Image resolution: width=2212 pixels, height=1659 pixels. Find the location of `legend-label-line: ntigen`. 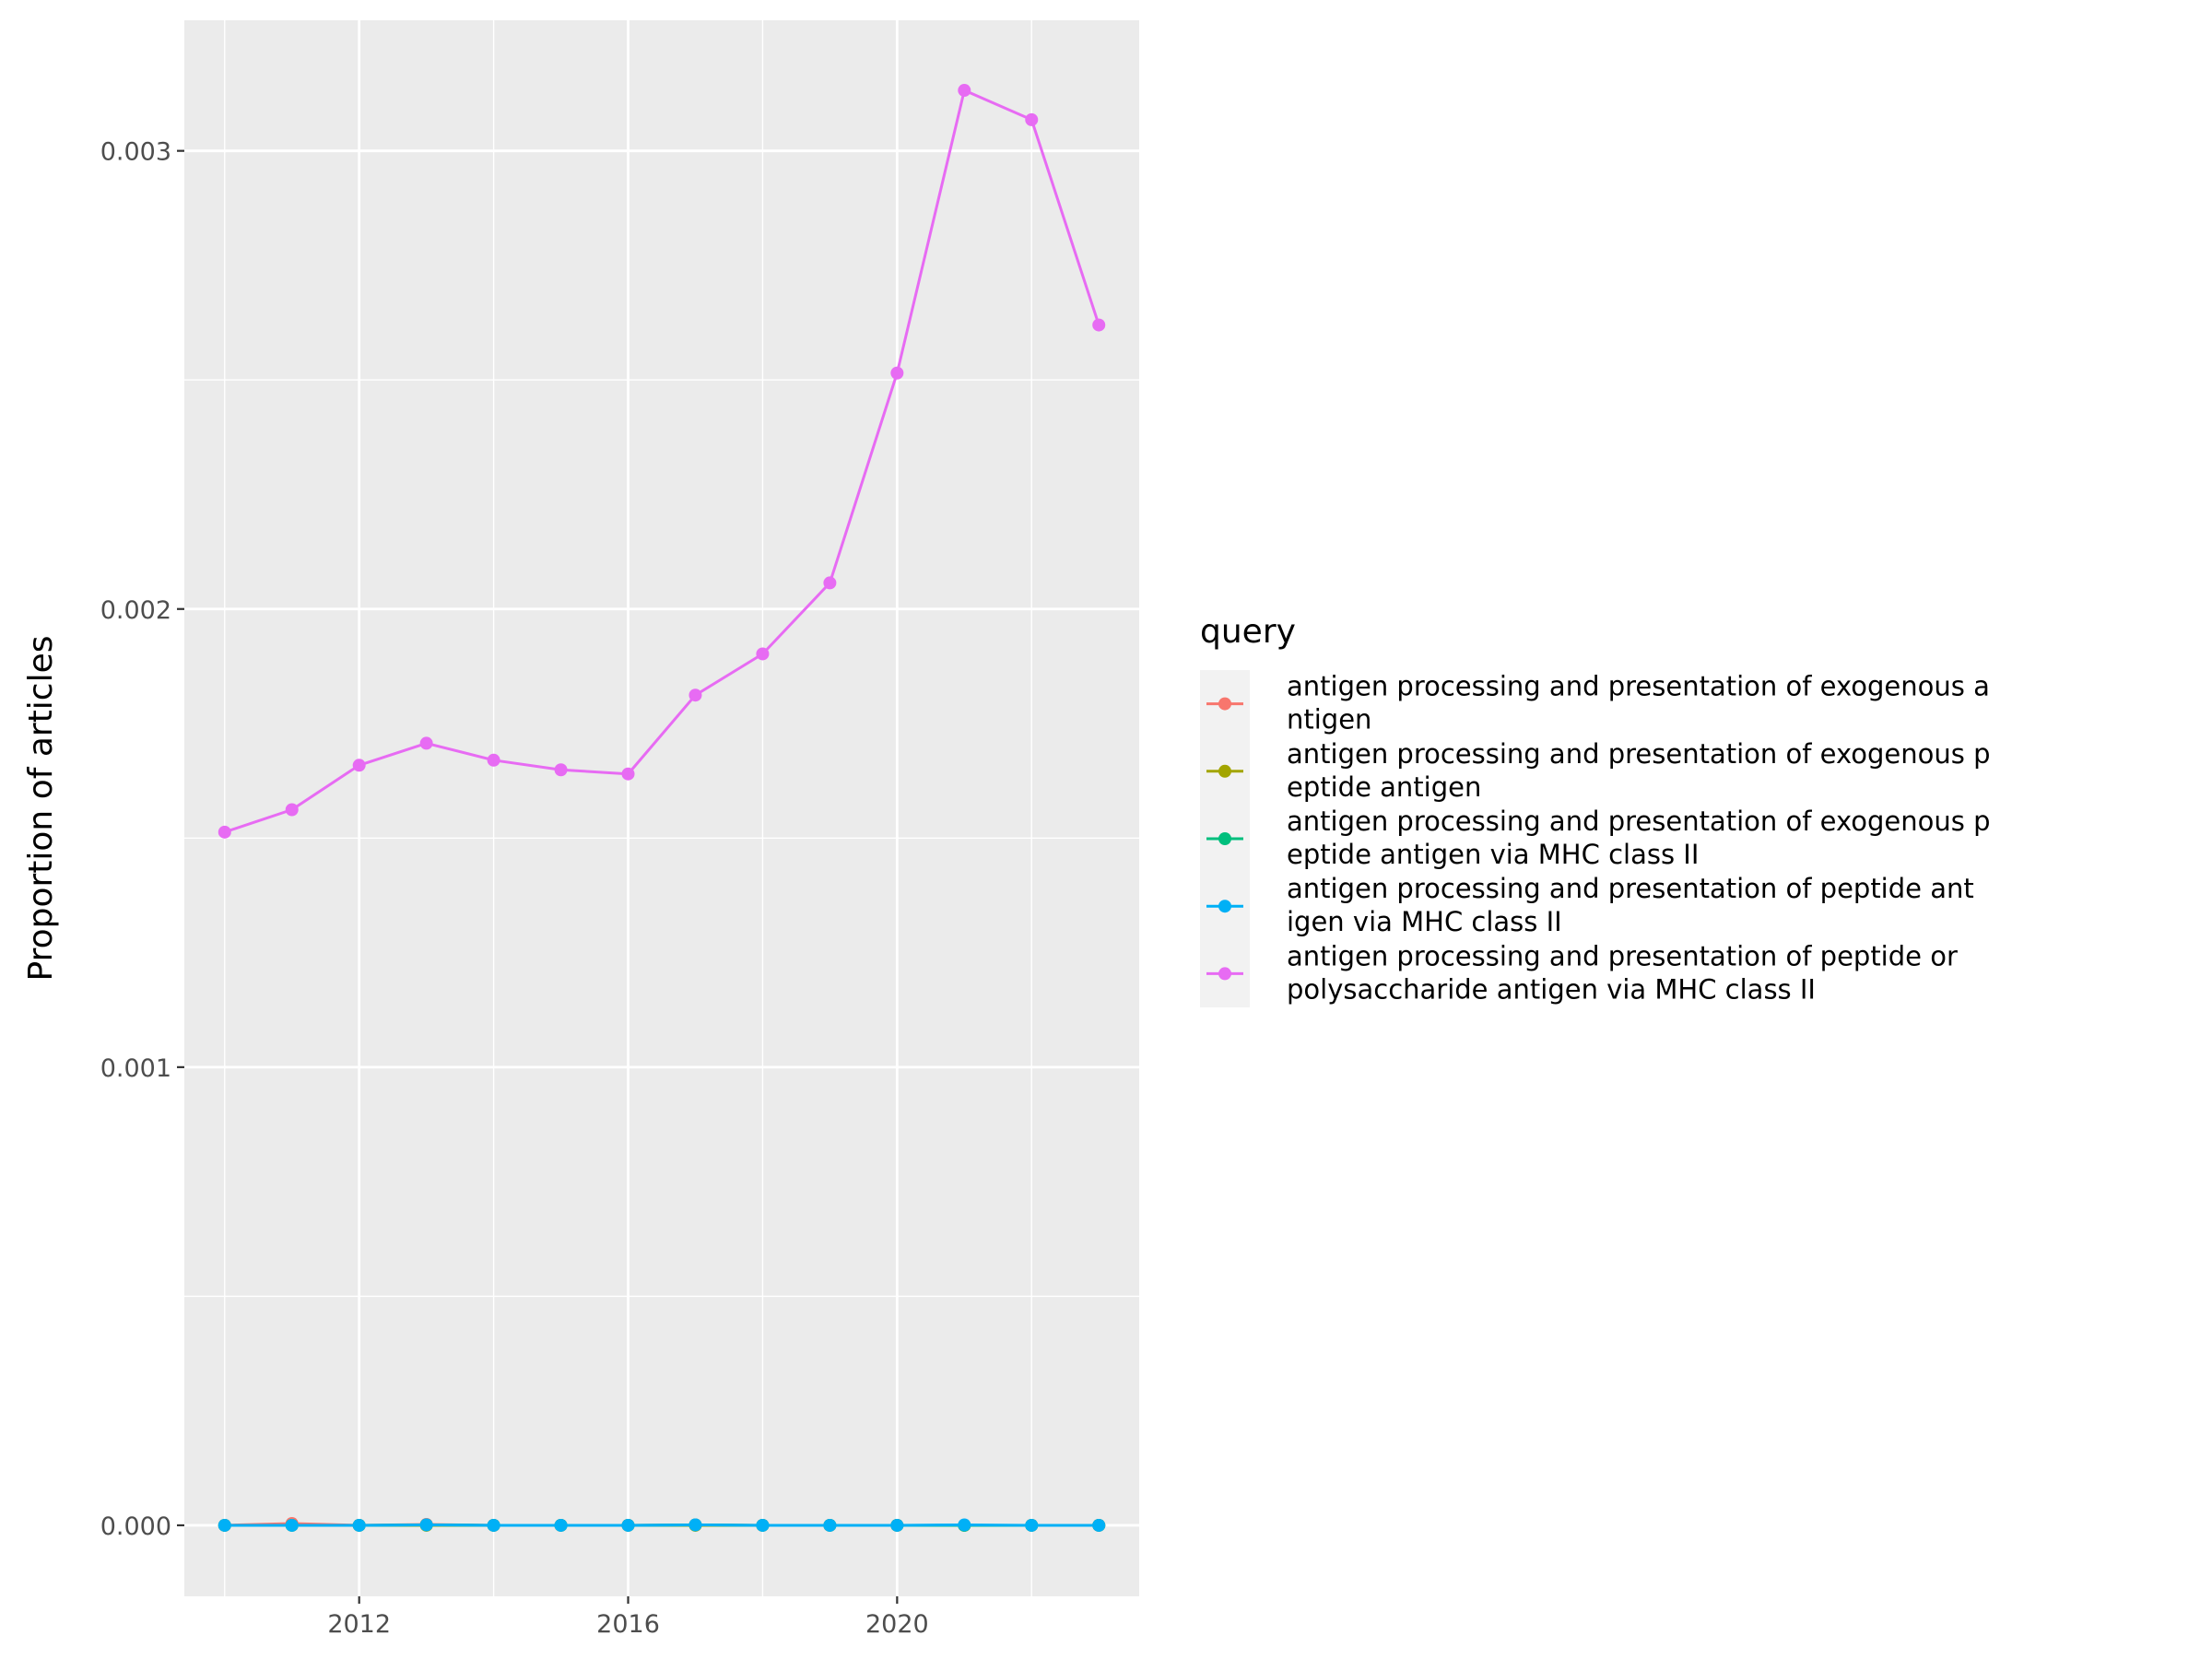

legend-label-line: ntigen is located at coordinates (1329, 719).